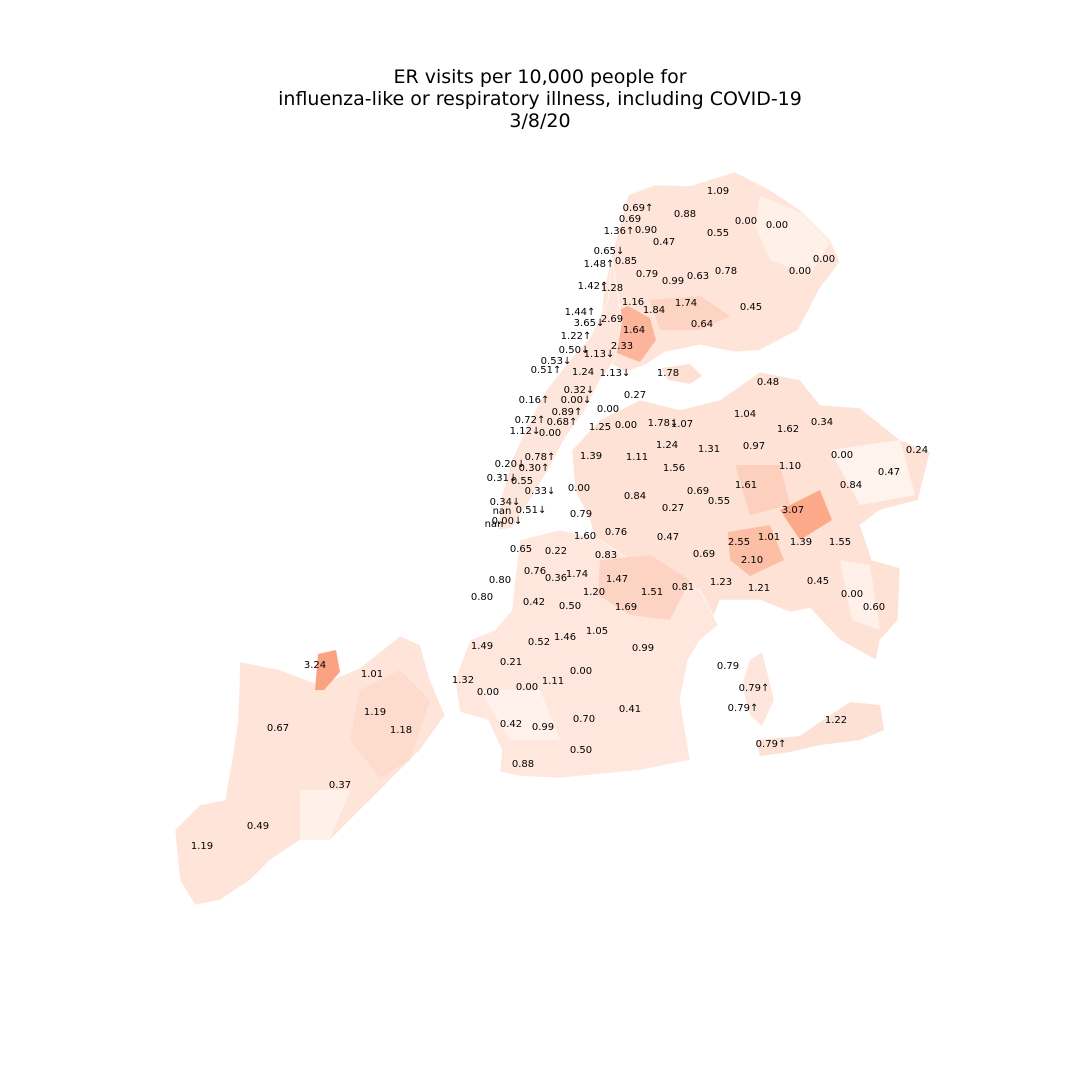 Image resolution: width=1080 pixels, height=1080 pixels. Describe the element at coordinates (806, 515) in the screenshot. I see `district-queens-jamaica` at that location.